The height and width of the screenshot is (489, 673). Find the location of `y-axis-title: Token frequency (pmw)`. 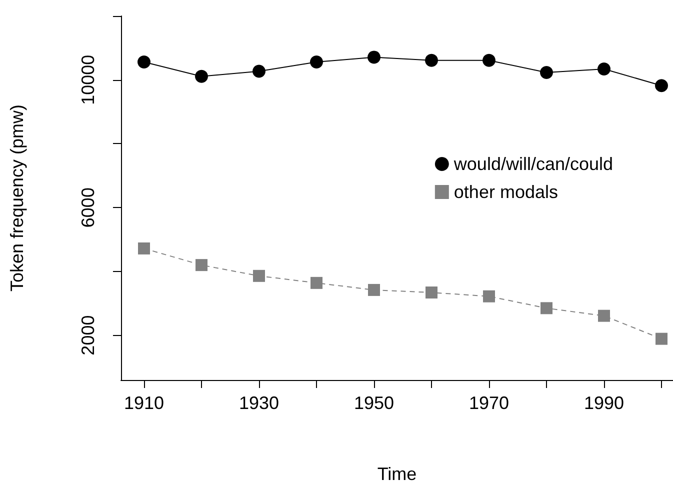

y-axis-title: Token frequency (pmw) is located at coordinates (17, 198).